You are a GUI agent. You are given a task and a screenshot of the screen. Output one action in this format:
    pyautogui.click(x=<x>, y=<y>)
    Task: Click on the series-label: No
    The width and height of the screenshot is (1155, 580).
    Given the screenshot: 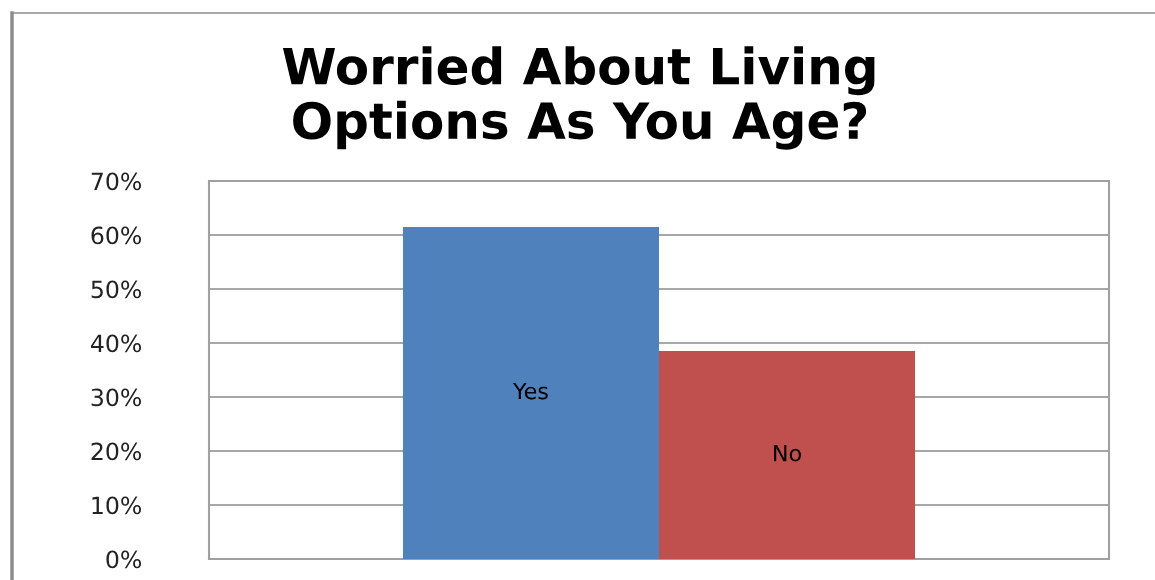 What is the action you would take?
    pyautogui.click(x=787, y=453)
    